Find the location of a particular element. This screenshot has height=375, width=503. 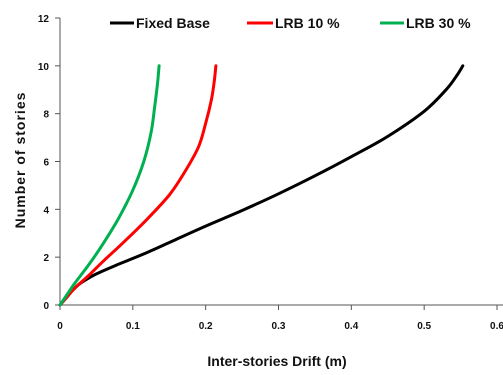

x-tick-label: 0.5 is located at coordinates (424, 326).